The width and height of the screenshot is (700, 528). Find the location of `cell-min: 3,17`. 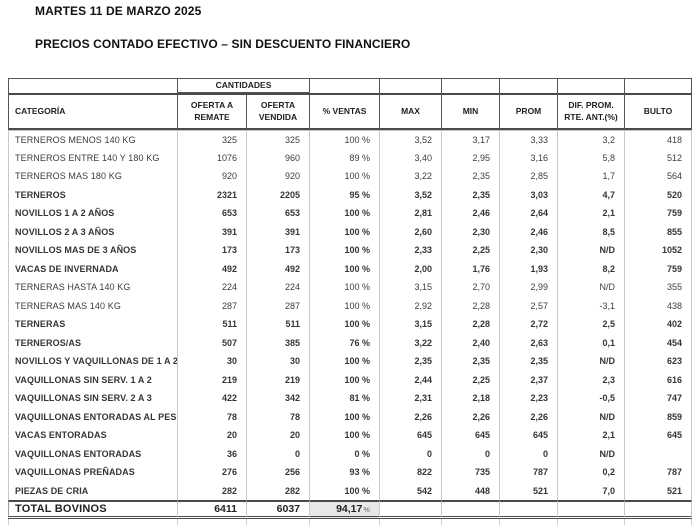

cell-min: 3,17 is located at coordinates (471, 139).